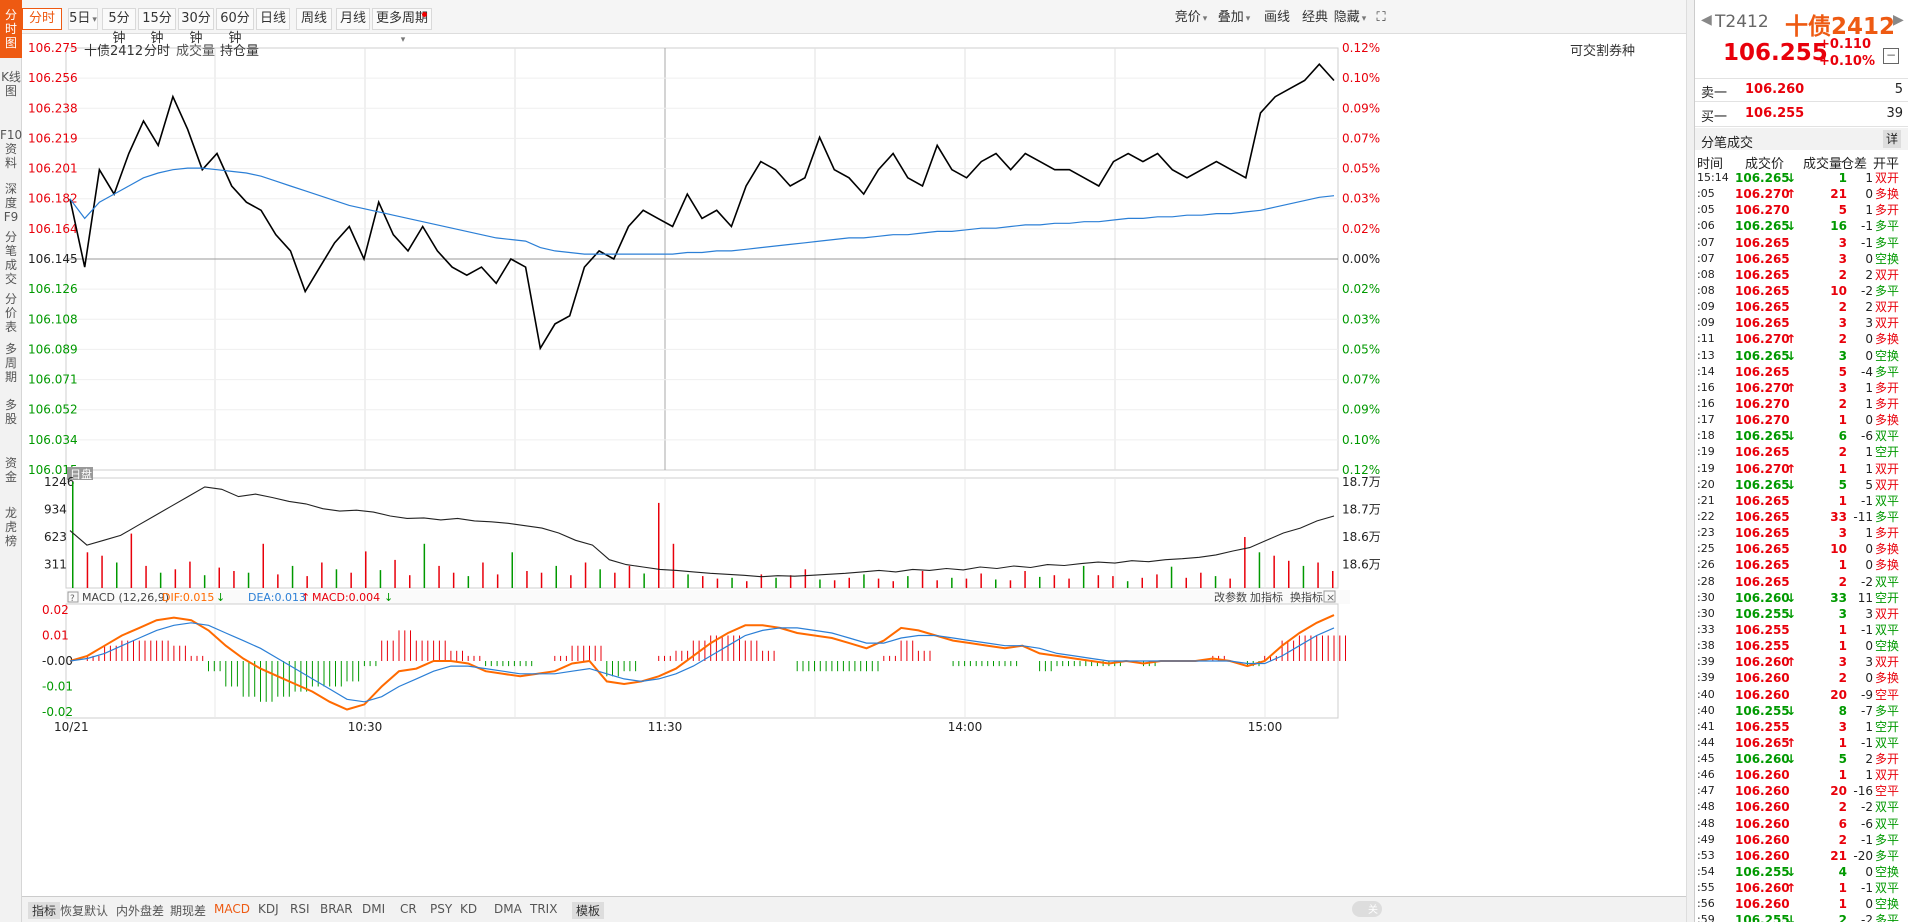 The image size is (1908, 922). What do you see at coordinates (10, 258) in the screenshot?
I see `left-nav-item-4: 分笔成交` at bounding box center [10, 258].